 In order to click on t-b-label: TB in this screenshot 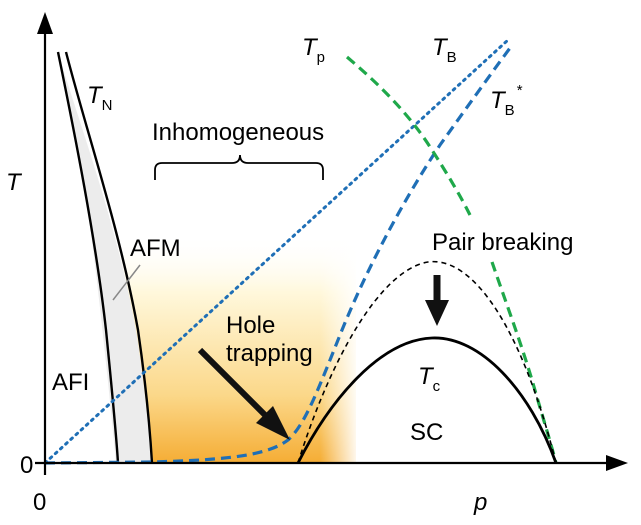, I will do `click(444, 50)`.